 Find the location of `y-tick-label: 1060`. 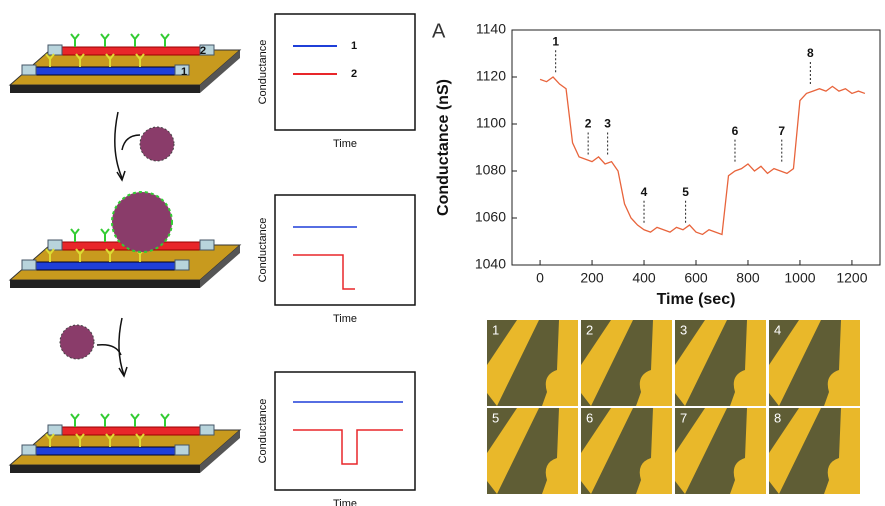

y-tick-label: 1060 is located at coordinates (490, 217).